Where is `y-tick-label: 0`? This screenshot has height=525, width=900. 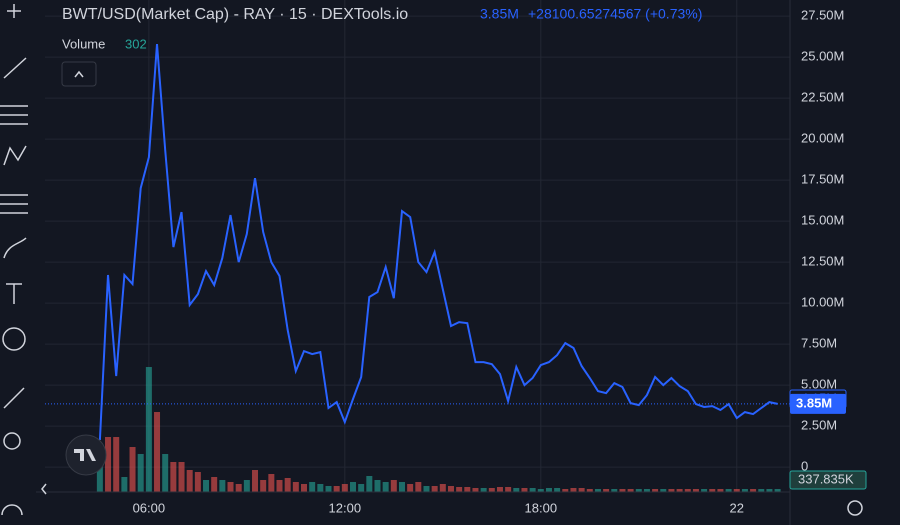
y-tick-label: 0 is located at coordinates (804, 466).